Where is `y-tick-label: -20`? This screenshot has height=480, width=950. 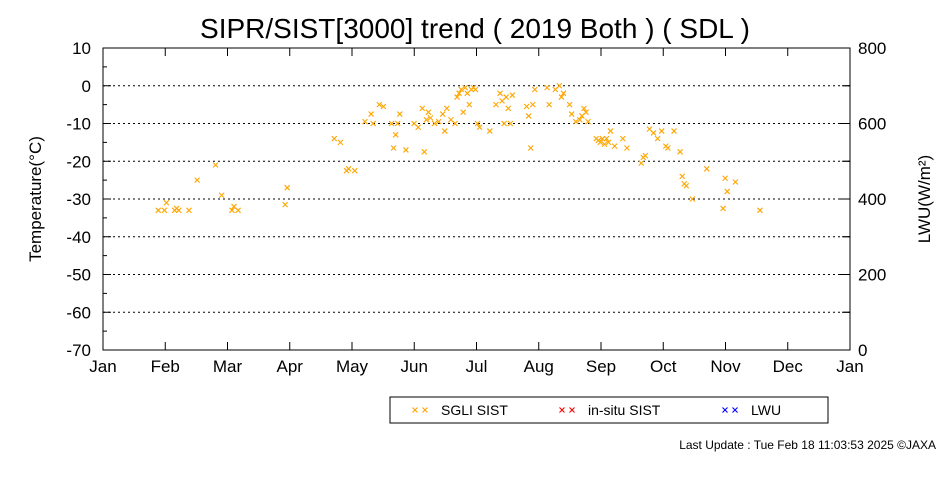
y-tick-label: -20 is located at coordinates (78, 161).